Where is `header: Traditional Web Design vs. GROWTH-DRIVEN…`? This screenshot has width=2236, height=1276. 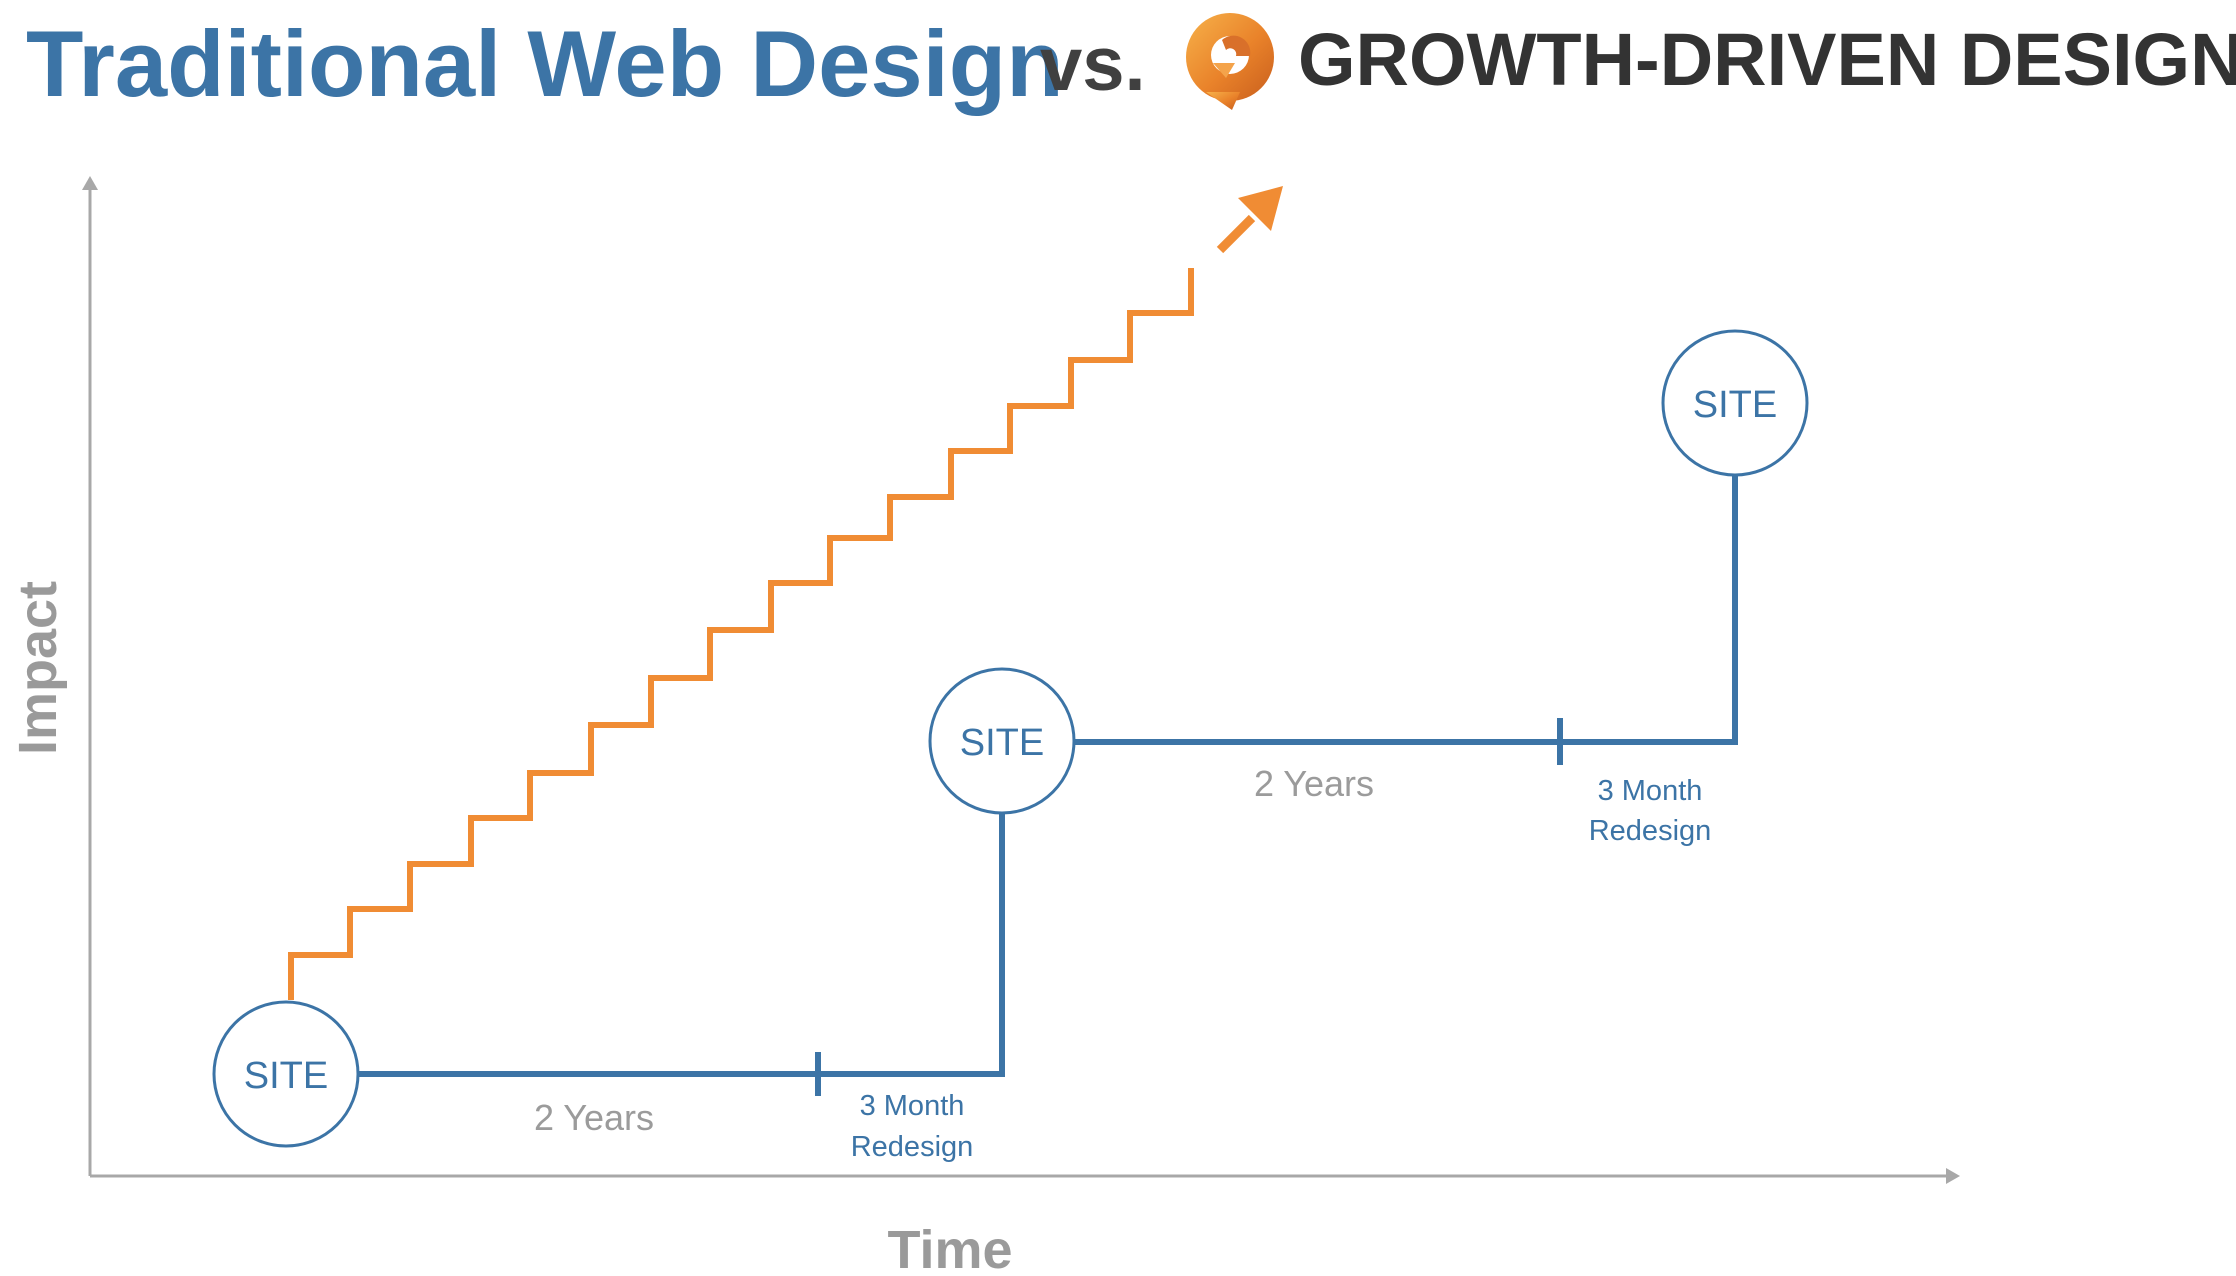
header: Traditional Web Design vs. GROWTH-DRIVEN… is located at coordinates (1131, 63).